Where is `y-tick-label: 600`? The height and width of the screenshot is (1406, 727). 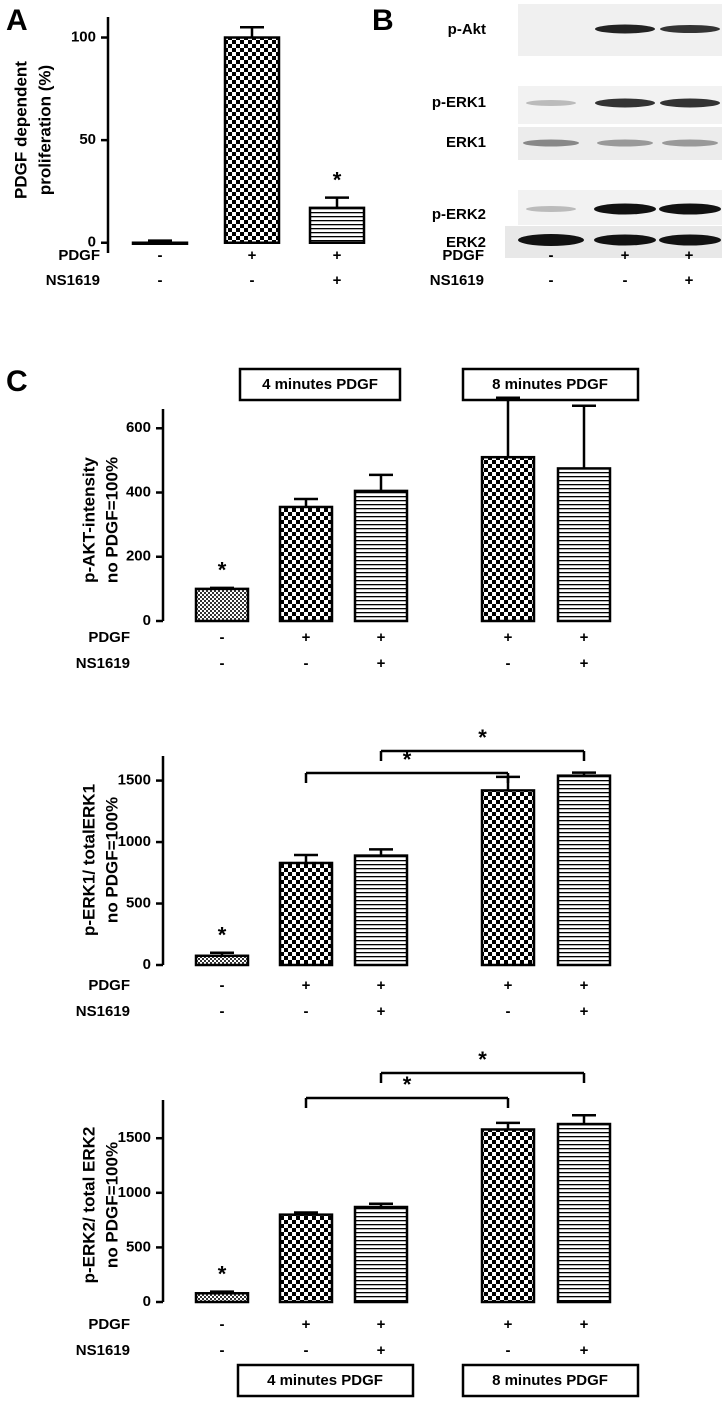
y-tick-label: 600 is located at coordinates (138, 427).